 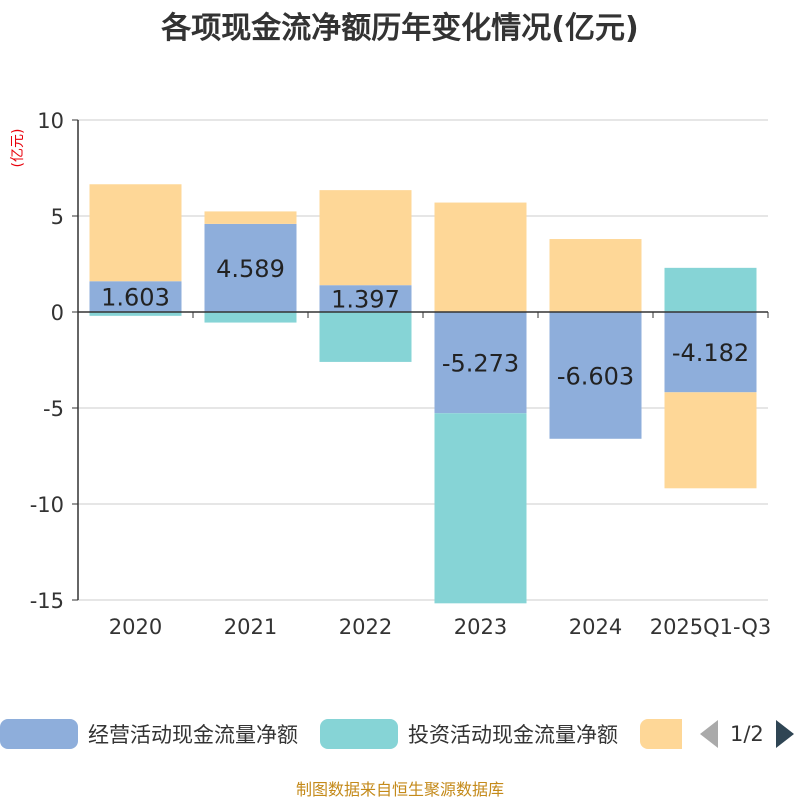 I want to click on data-label-2023: -5.273, so click(x=480, y=364).